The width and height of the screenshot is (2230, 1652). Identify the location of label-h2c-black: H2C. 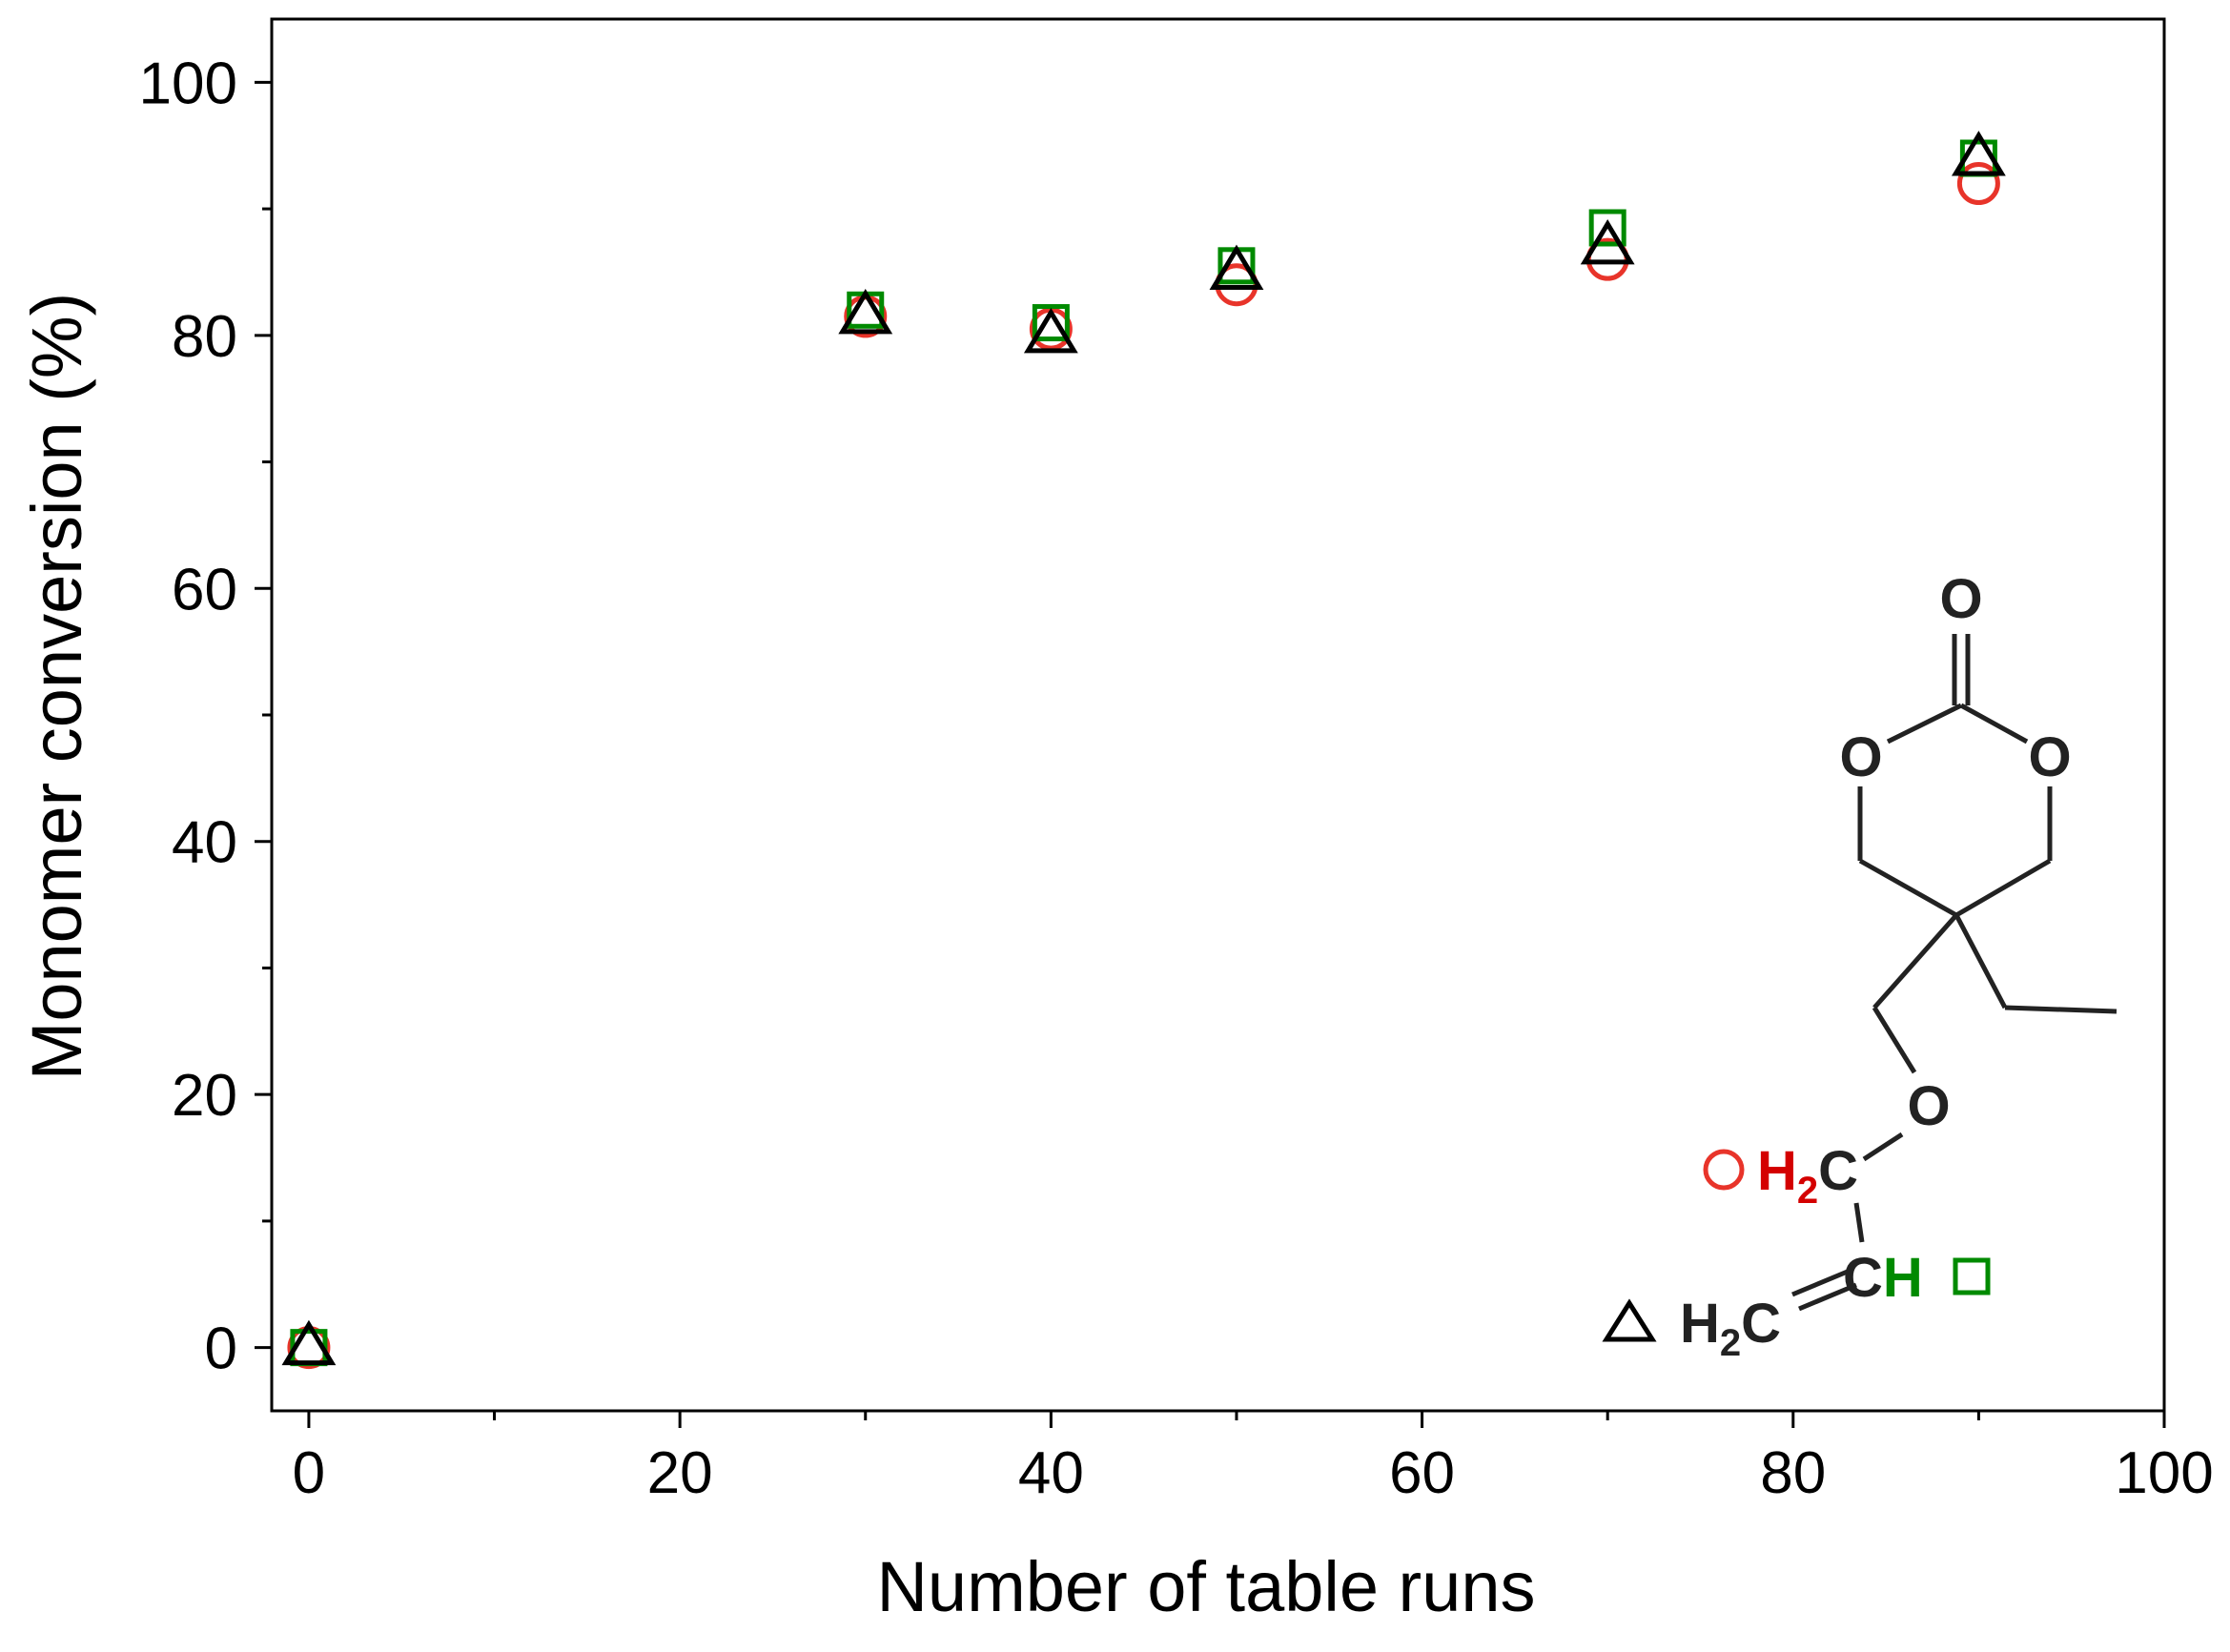
(1730, 1328).